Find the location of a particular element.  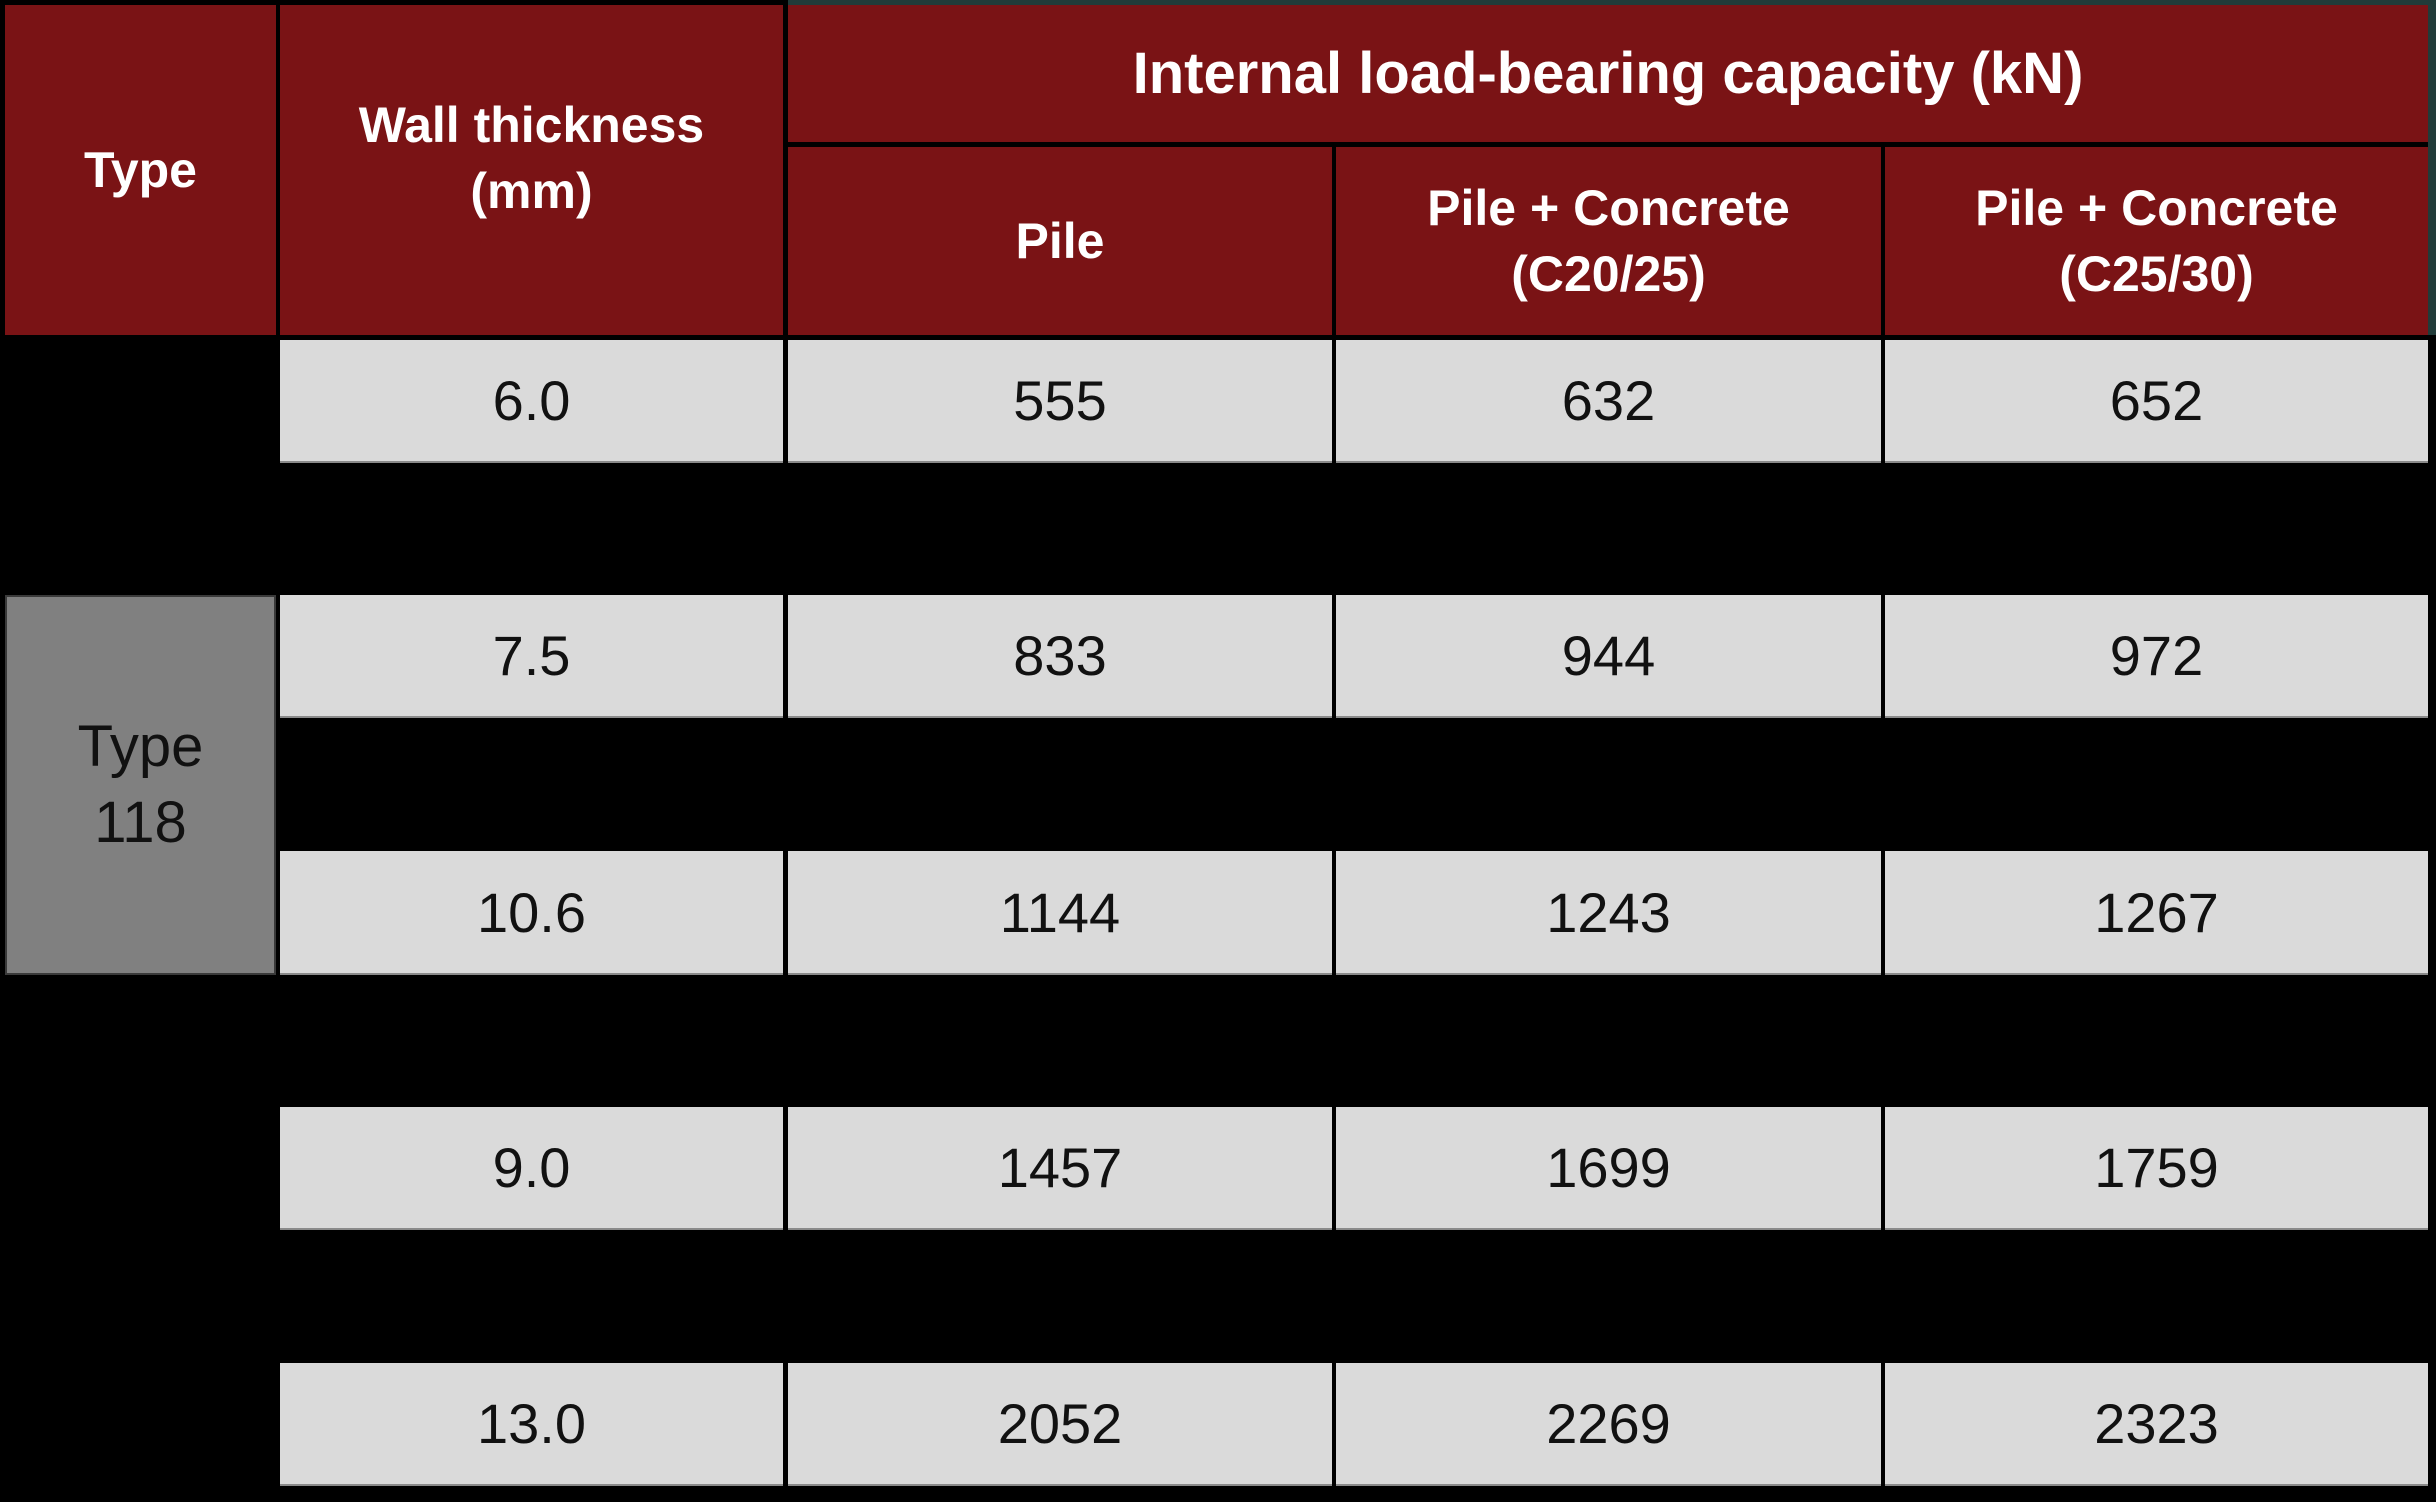

row-5-pile: 2052 is located at coordinates (1060, 1424).